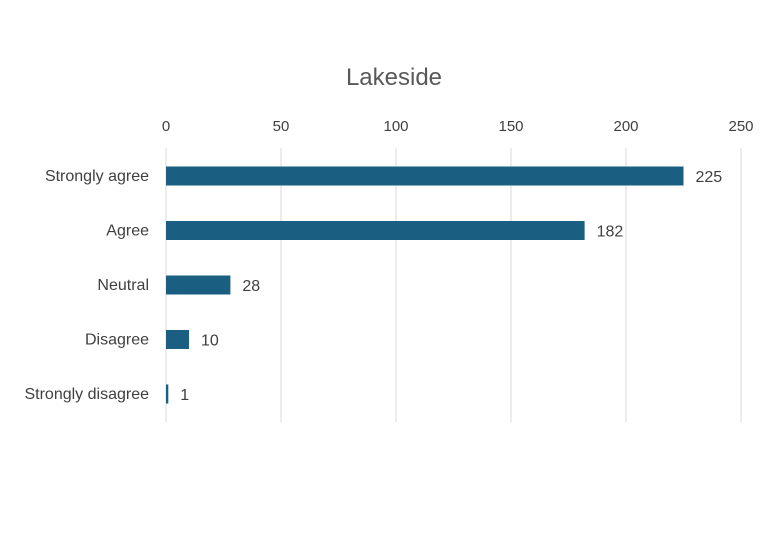  What do you see at coordinates (394, 77) in the screenshot?
I see `chart-title: Lakeside` at bounding box center [394, 77].